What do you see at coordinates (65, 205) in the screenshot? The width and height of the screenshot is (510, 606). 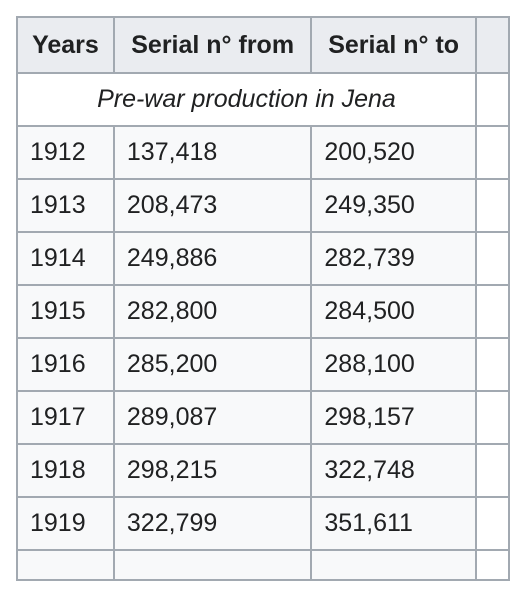 I see `cell-year: 1913` at bounding box center [65, 205].